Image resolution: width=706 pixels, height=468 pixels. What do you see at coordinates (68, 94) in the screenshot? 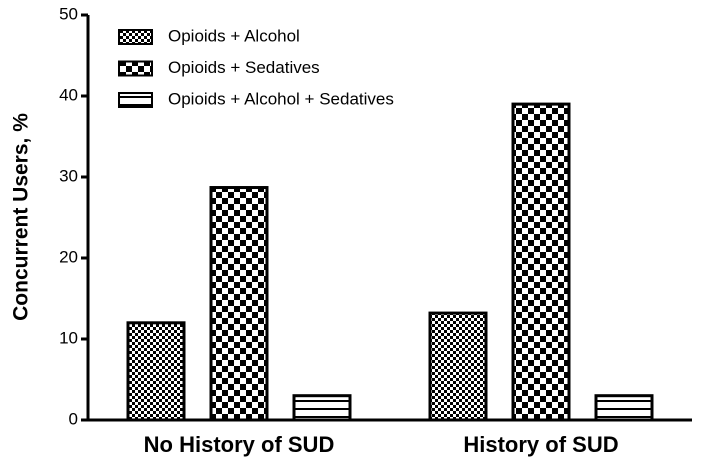
I see `y-tick-label: 40` at bounding box center [68, 94].